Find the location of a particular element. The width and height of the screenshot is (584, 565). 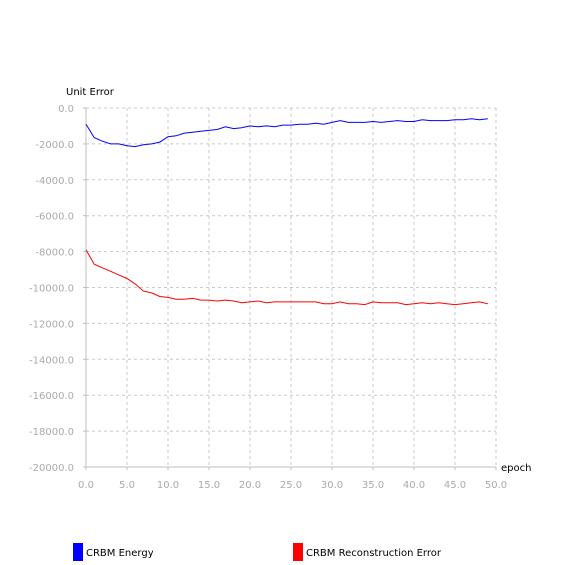

x-axis-label: epoch is located at coordinates (516, 468).